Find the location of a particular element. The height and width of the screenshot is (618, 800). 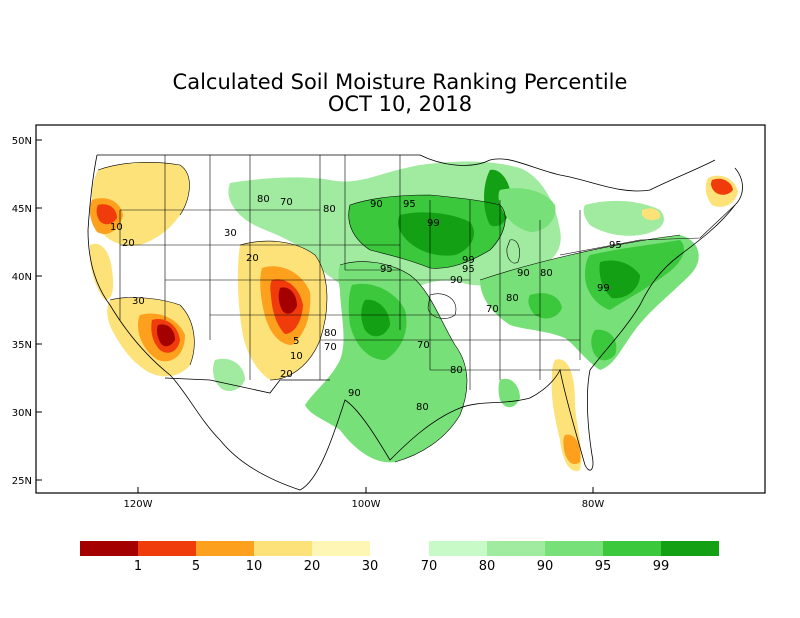

canada-border is located at coordinates (406, 173).